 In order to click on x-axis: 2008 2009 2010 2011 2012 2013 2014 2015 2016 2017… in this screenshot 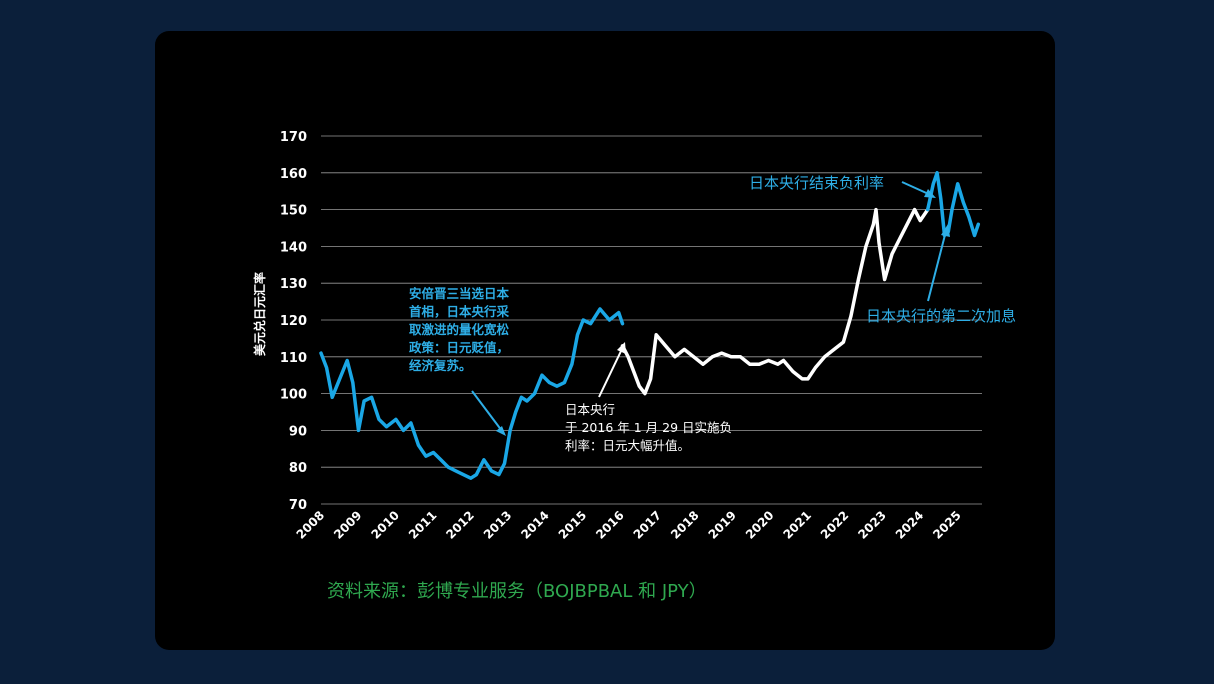, I will do `click(629, 525)`.